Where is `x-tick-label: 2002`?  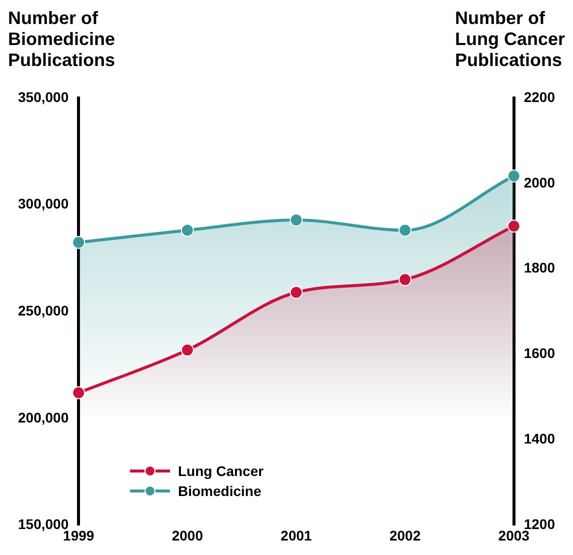 x-tick-label: 2002 is located at coordinates (405, 535).